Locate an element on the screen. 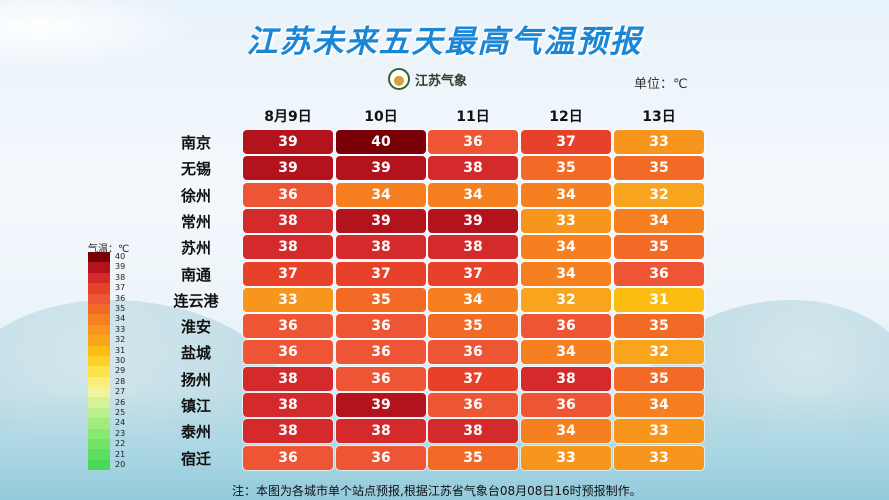 The width and height of the screenshot is (889, 500). legend-level-label: 22 is located at coordinates (120, 444).